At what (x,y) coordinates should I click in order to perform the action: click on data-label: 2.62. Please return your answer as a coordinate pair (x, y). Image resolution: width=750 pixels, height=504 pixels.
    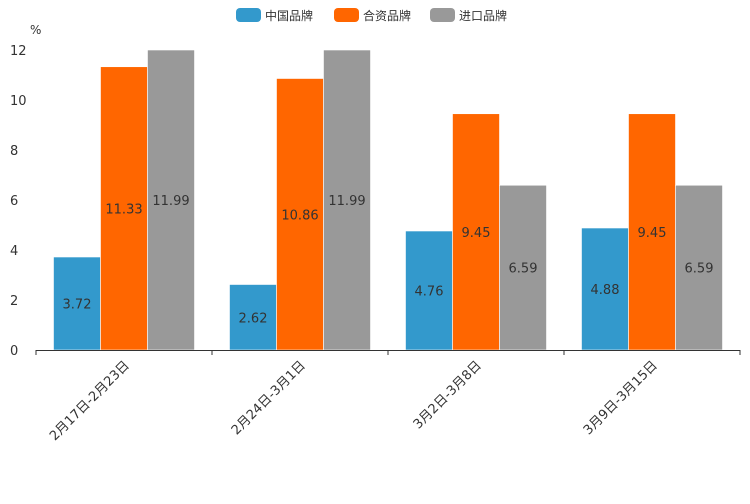
    Looking at the image, I should click on (253, 318).